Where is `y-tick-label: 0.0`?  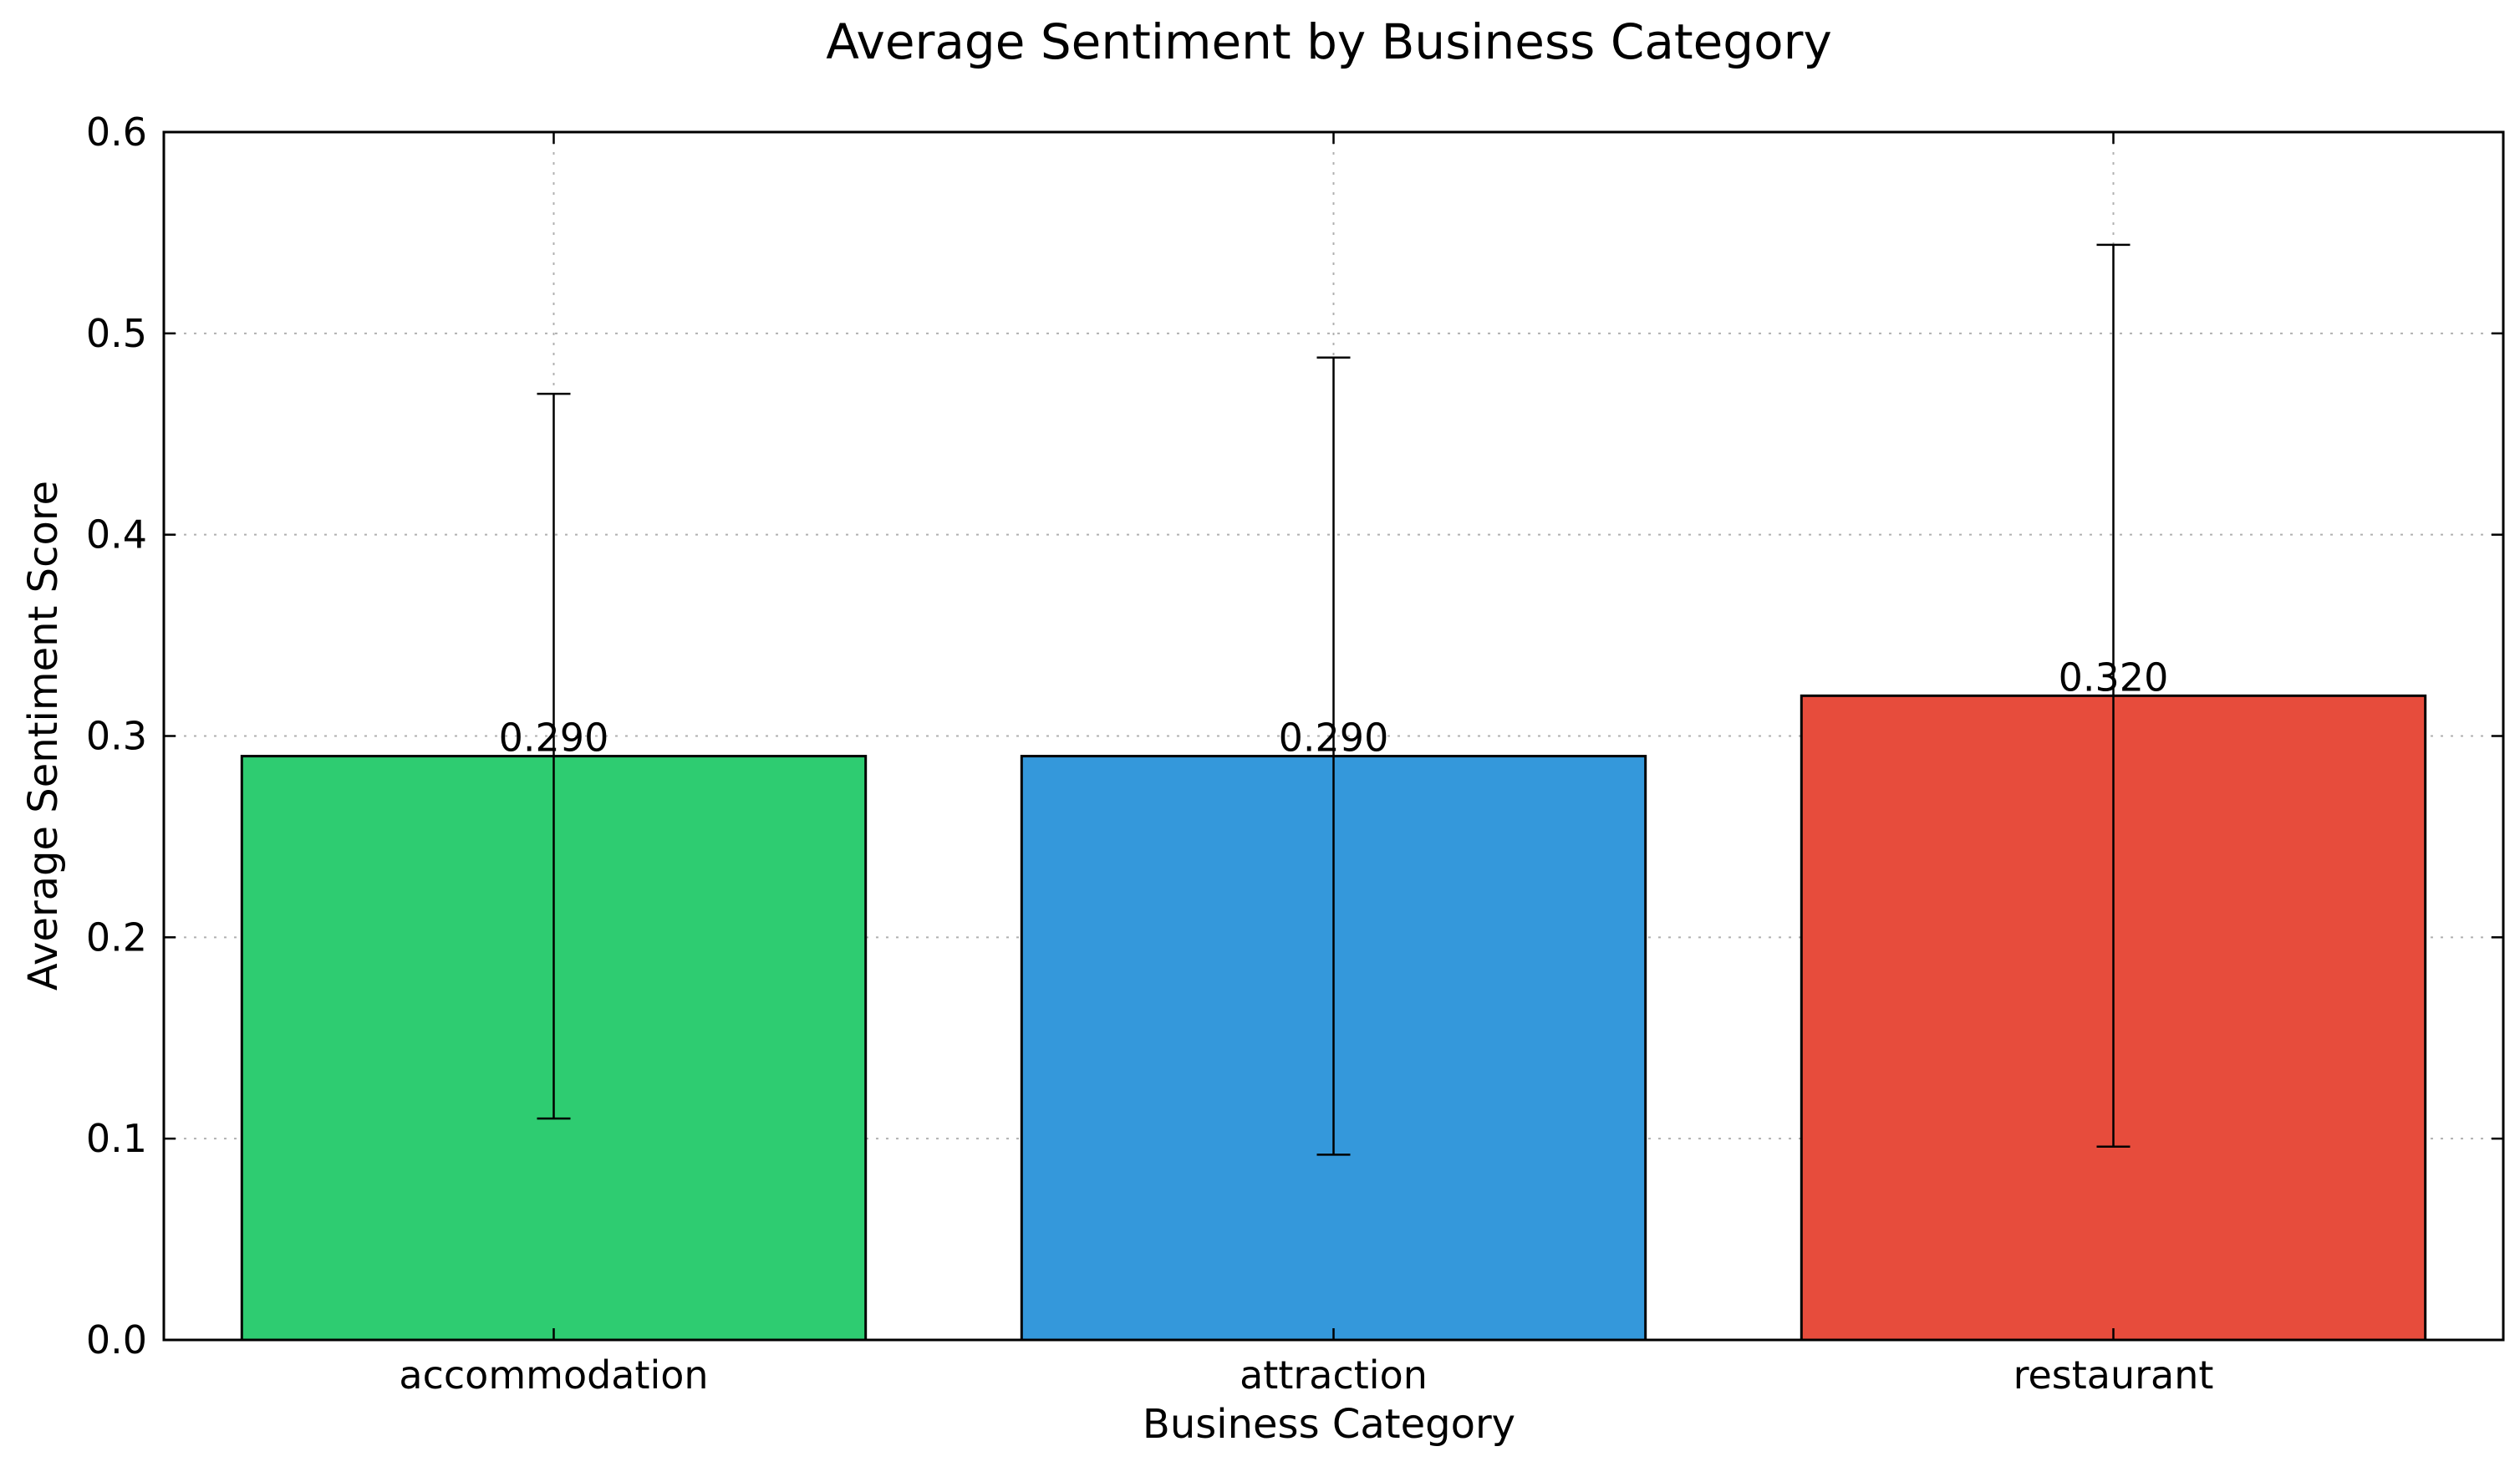 y-tick-label: 0.0 is located at coordinates (116, 1339).